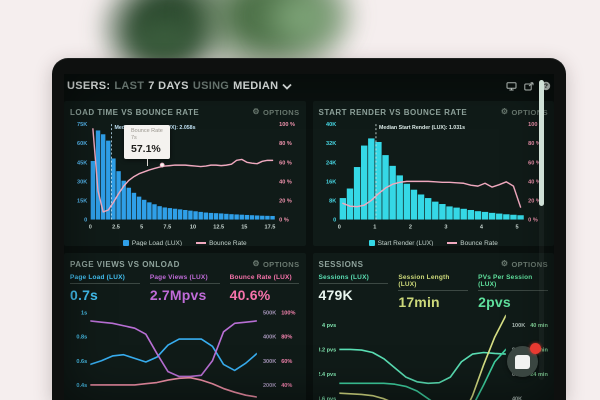 The height and width of the screenshot is (400, 600). I want to click on chat-bubble-icon, so click(522, 361).